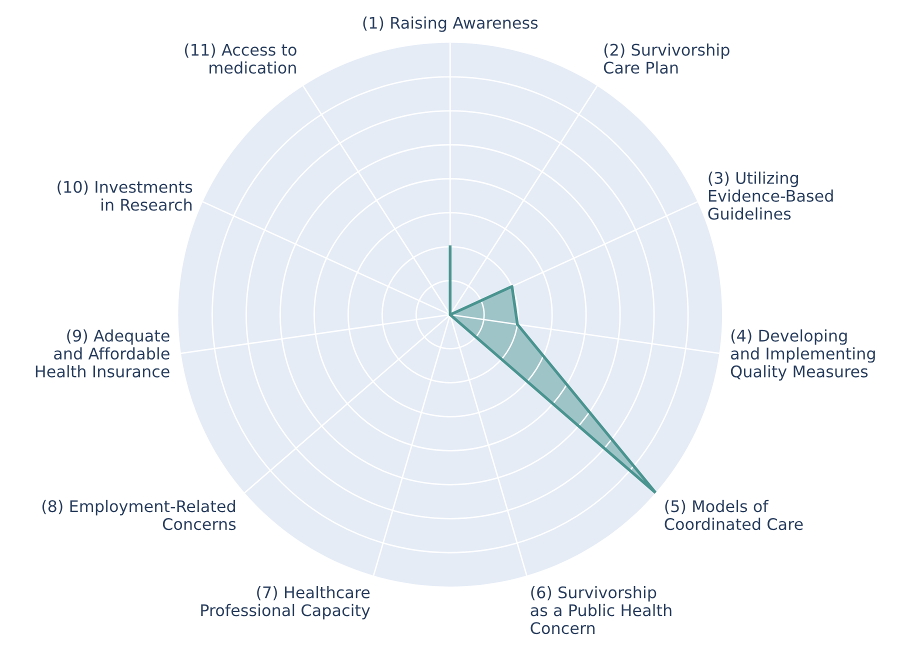 This screenshot has height=657, width=914. I want to click on spoke-label: (7) Healthcare Professional Capacity, so click(285, 603).